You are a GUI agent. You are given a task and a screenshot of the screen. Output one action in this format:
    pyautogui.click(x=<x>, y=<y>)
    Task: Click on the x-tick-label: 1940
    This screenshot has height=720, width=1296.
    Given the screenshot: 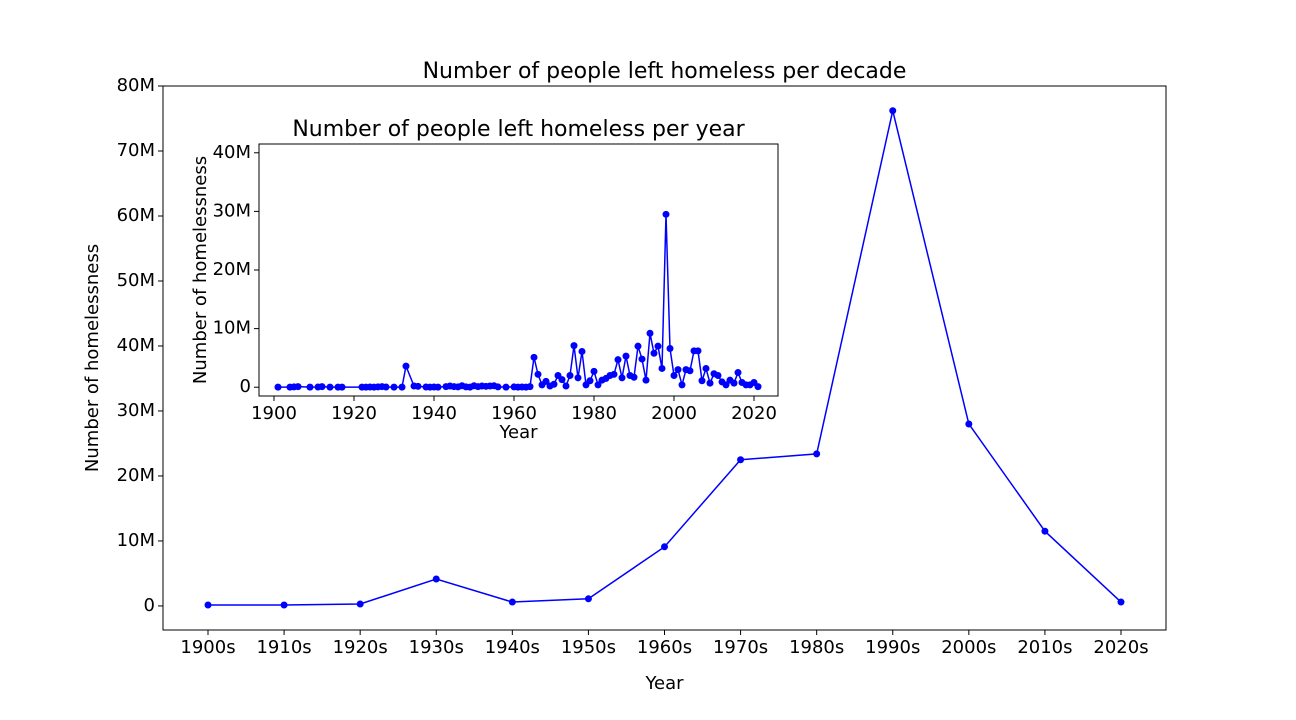 What is the action you would take?
    pyautogui.click(x=434, y=413)
    